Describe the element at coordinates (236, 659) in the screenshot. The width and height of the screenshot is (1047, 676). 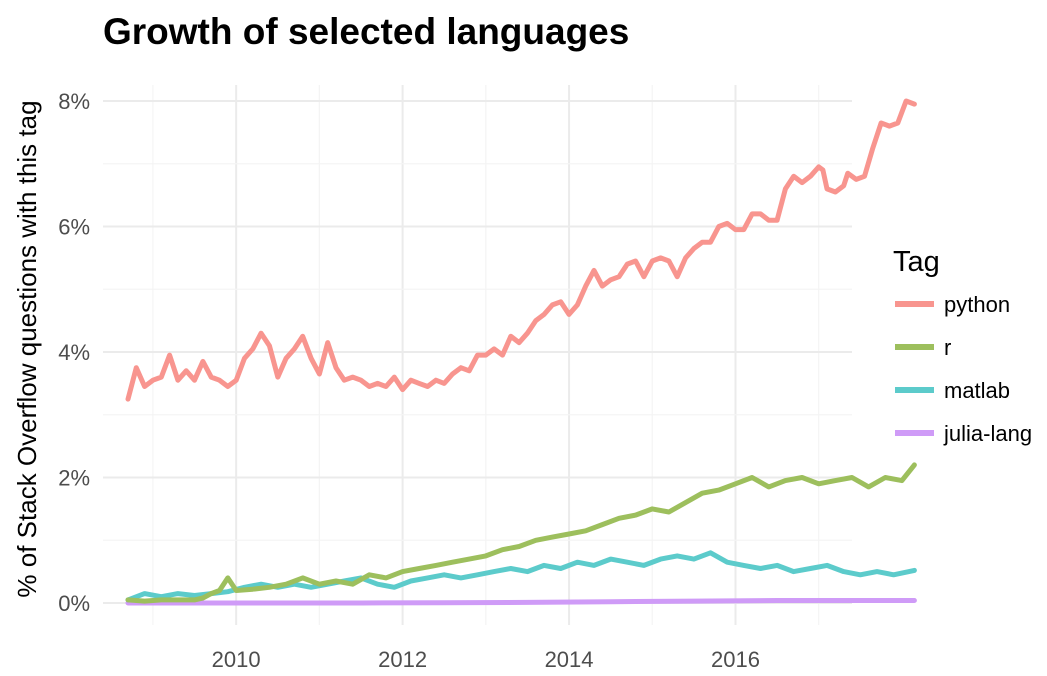
I see `x-tick-label: 2010` at that location.